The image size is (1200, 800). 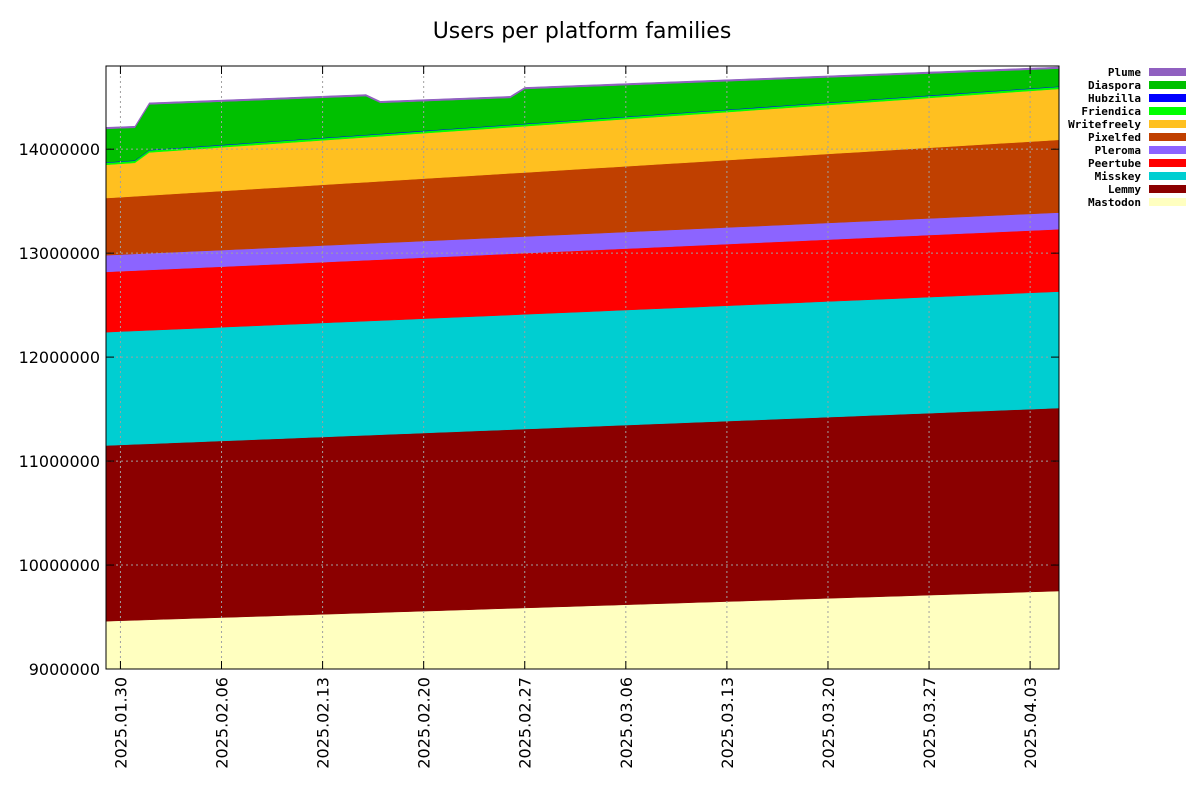 I want to click on legend-label-diaspora: Diaspora, so click(x=1114, y=85).